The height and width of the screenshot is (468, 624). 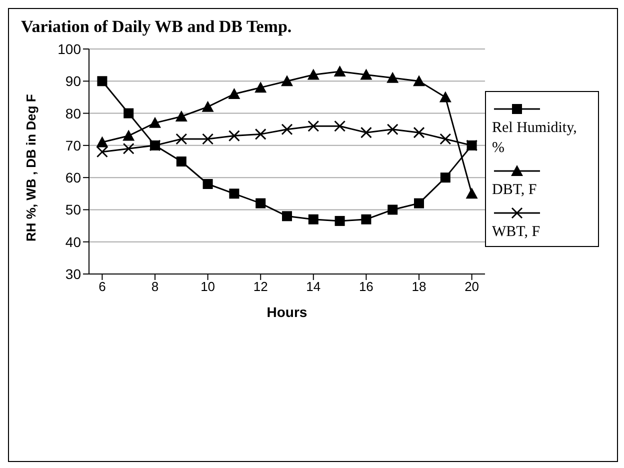 I want to click on legend-label: Rel Humidity, %, so click(x=535, y=138).